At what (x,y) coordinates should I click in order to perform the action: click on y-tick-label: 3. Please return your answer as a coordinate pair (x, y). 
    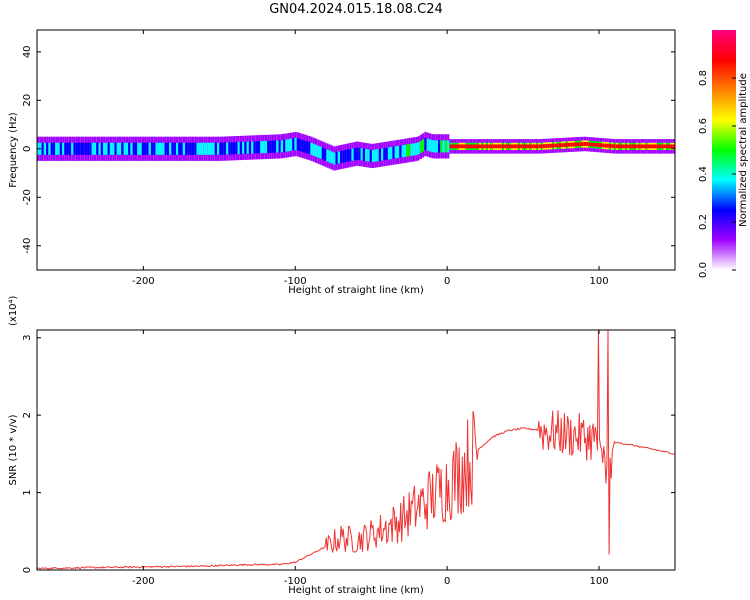
    Looking at the image, I should click on (27, 338).